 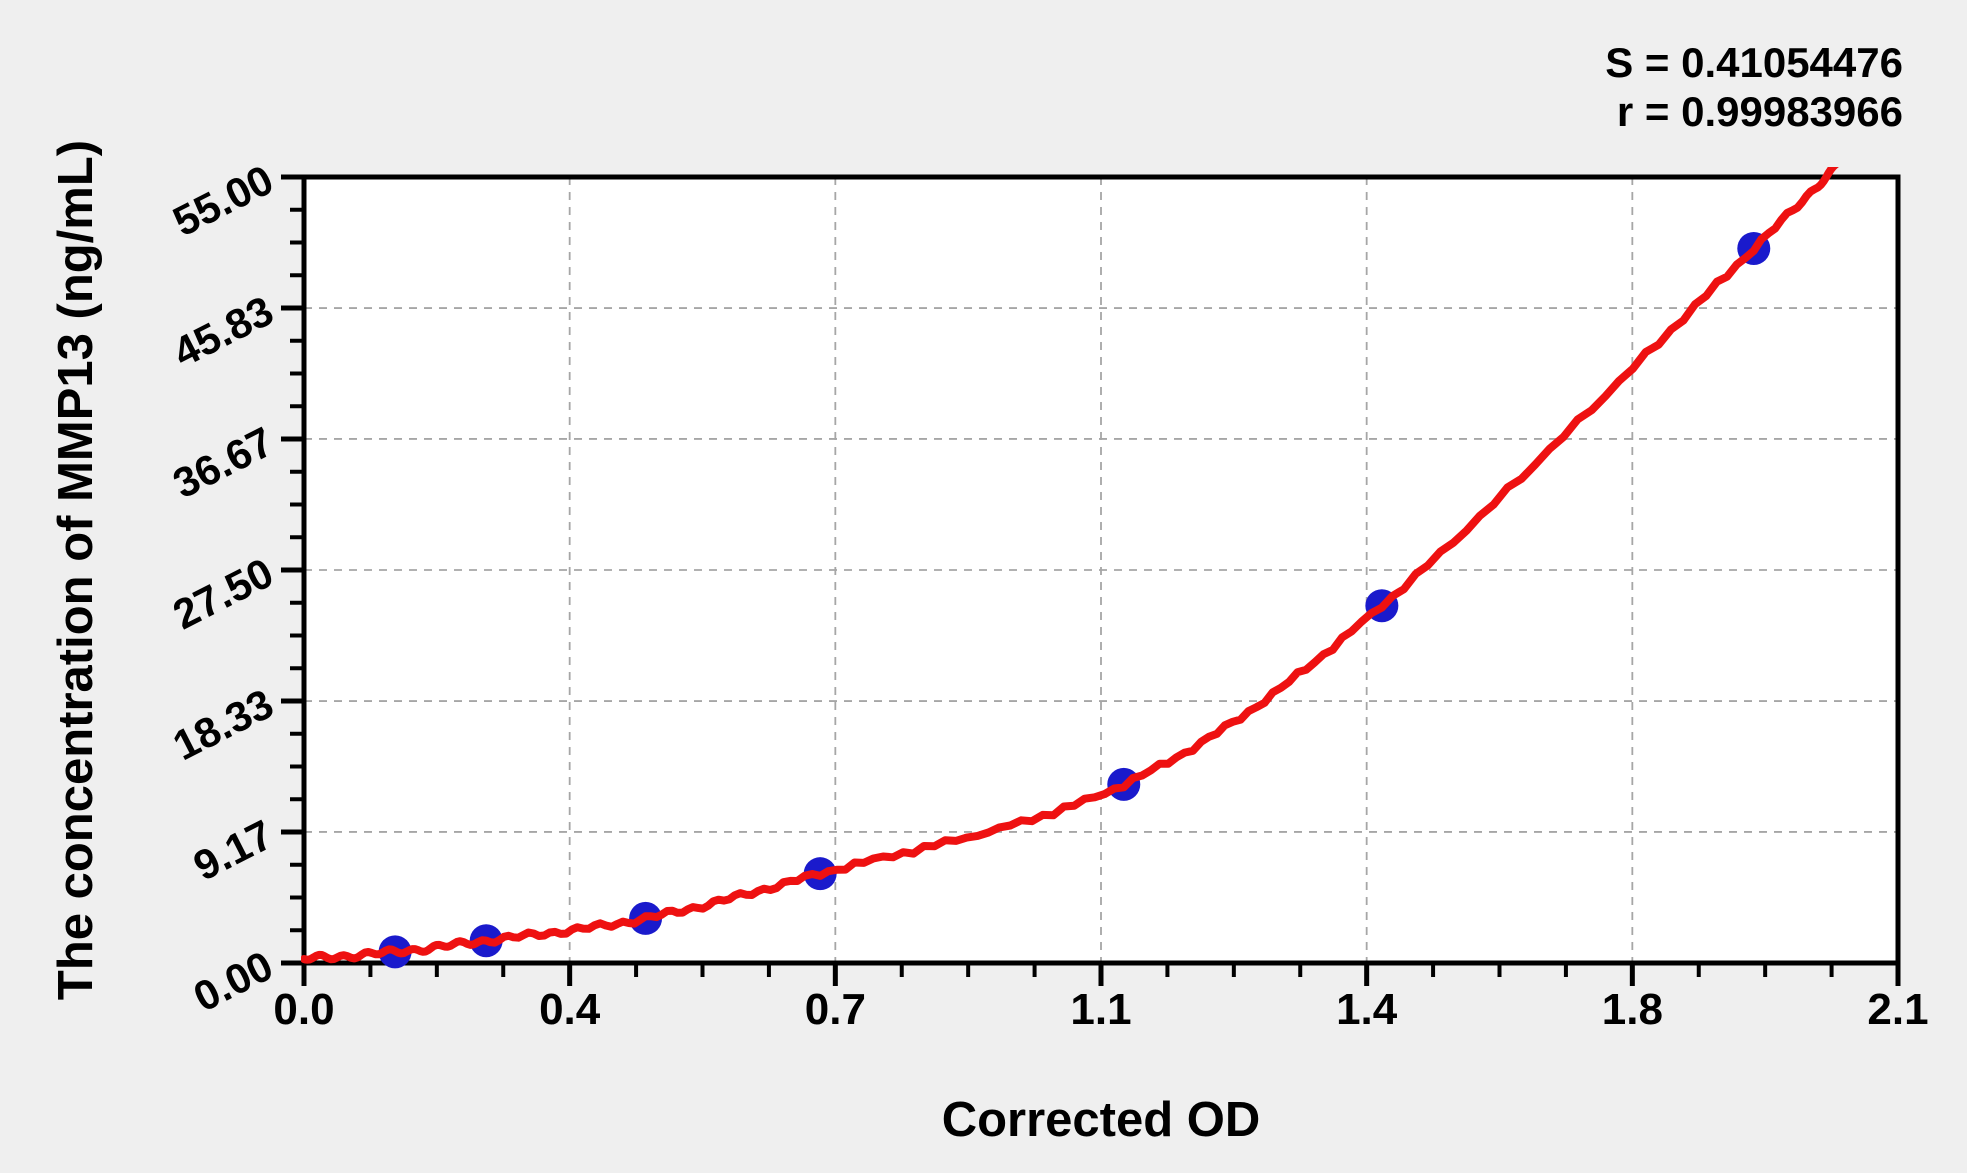 I want to click on y-axis-title: The concentration of MMP13 (ng/mL), so click(x=76, y=570).